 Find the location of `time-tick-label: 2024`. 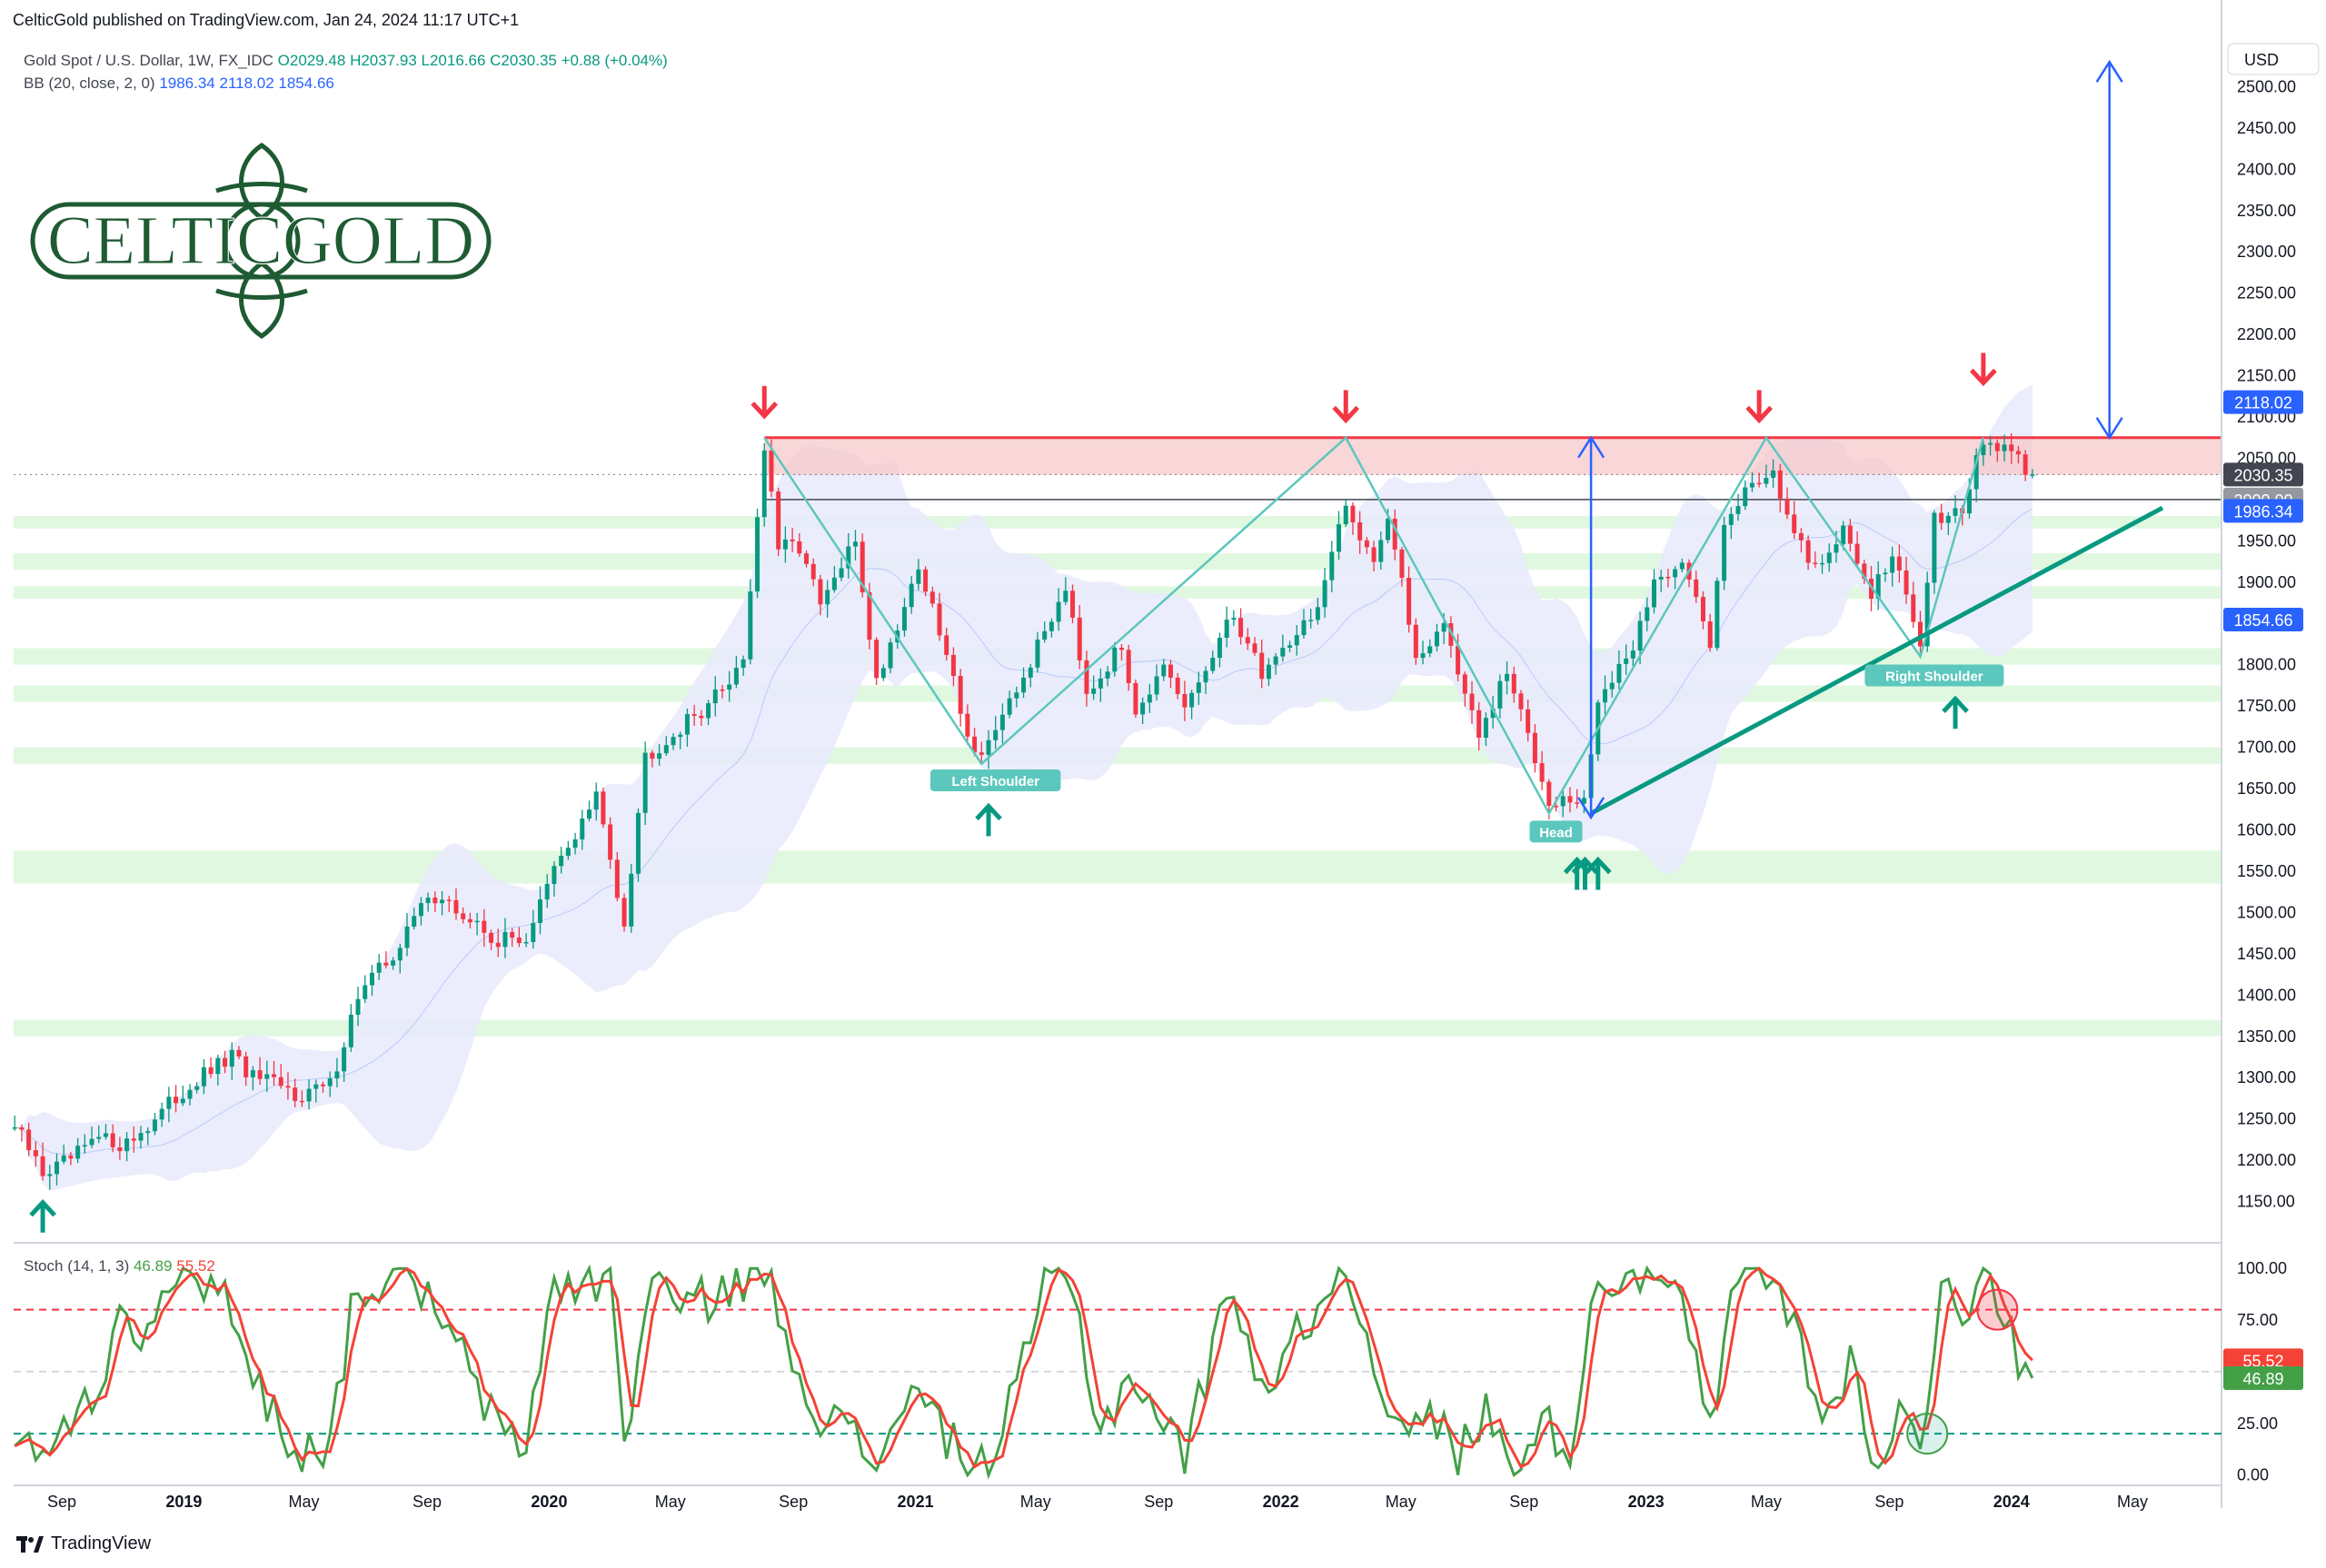

time-tick-label: 2024 is located at coordinates (2012, 1502).